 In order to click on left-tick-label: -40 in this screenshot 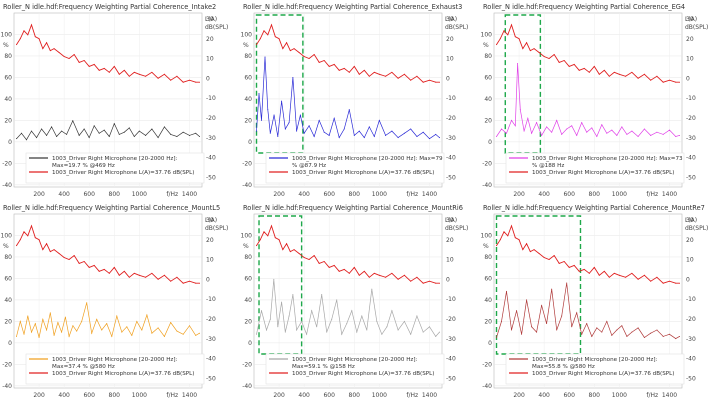, I will do `click(7, 185)`.